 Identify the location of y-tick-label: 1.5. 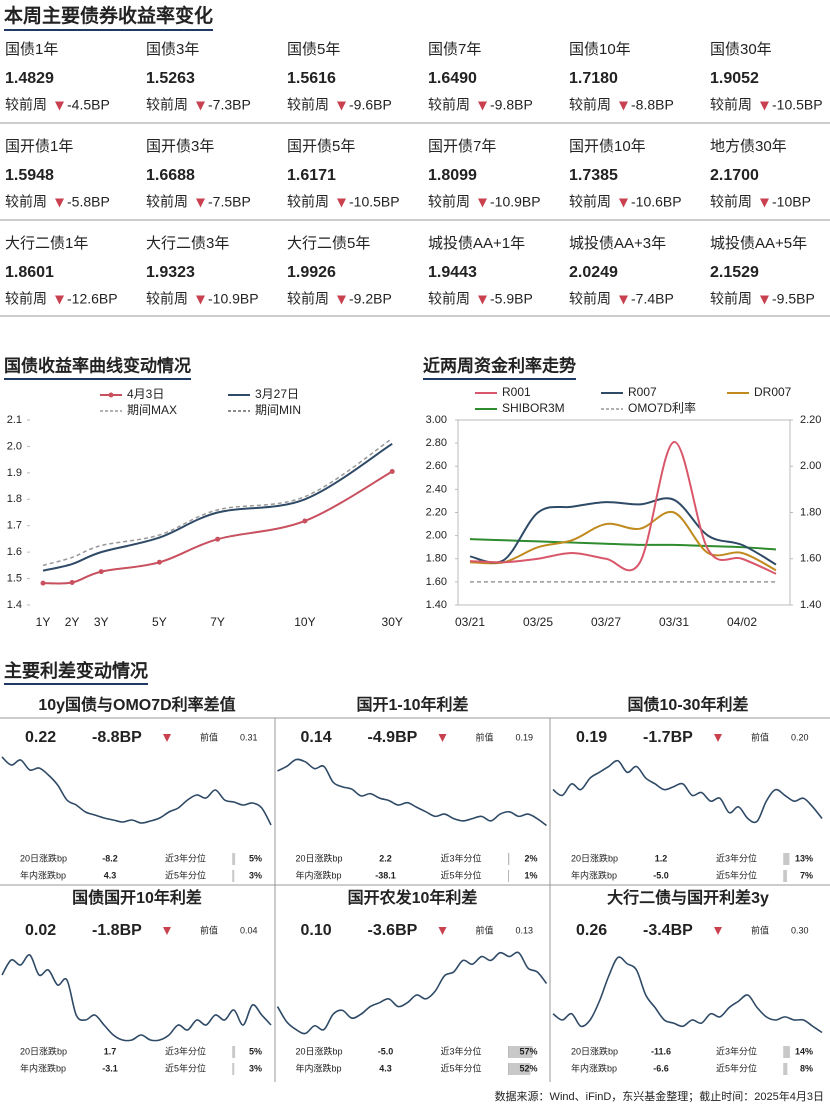
(14, 578).